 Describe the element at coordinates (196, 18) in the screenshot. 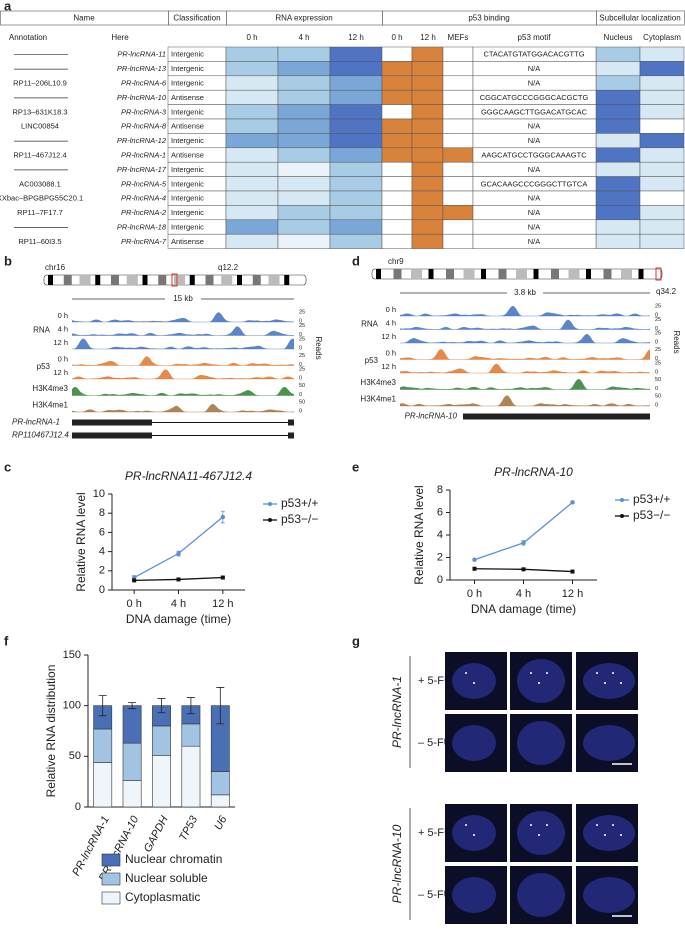

I see `header-group: Classification` at that location.